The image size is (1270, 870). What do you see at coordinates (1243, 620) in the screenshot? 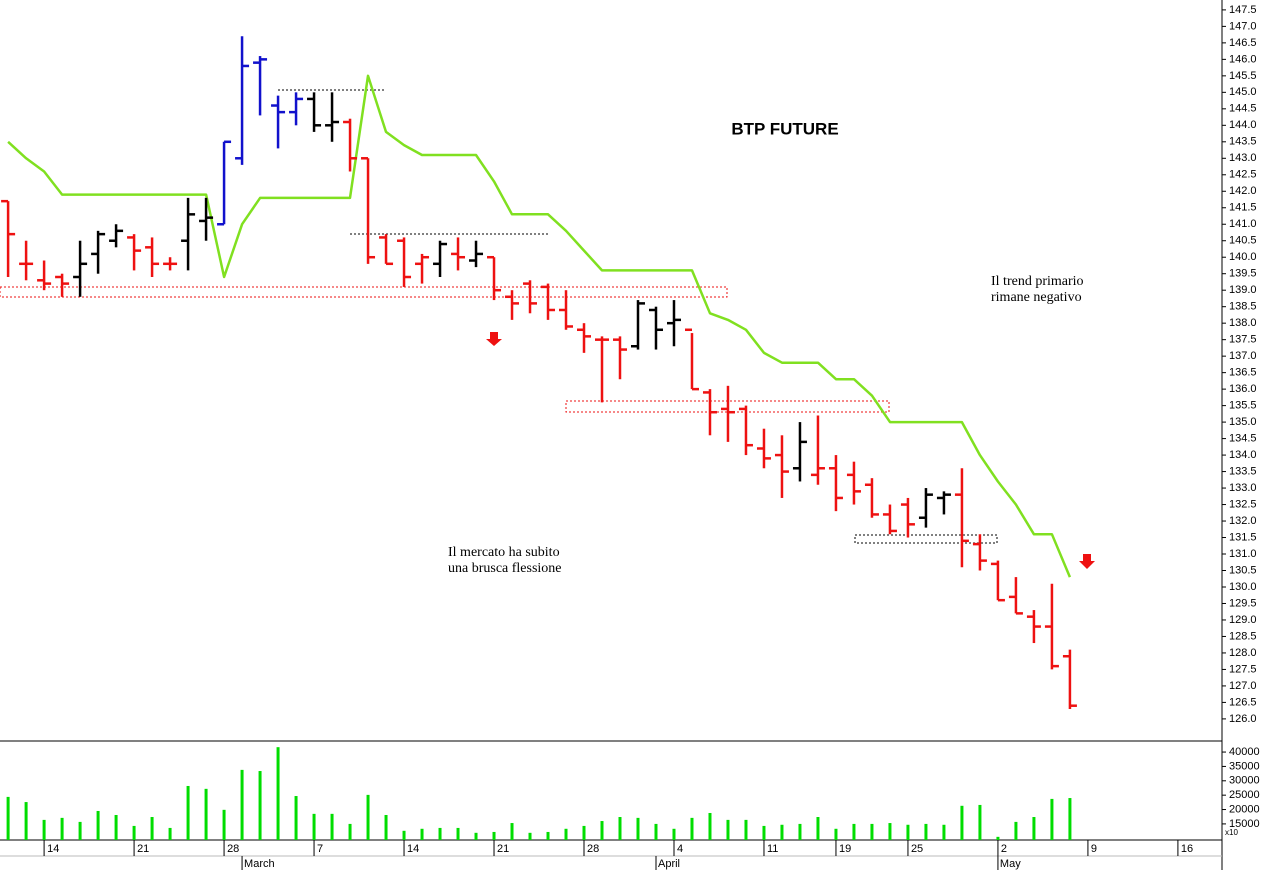
I see `y-tick-label: 129.0` at bounding box center [1243, 620].